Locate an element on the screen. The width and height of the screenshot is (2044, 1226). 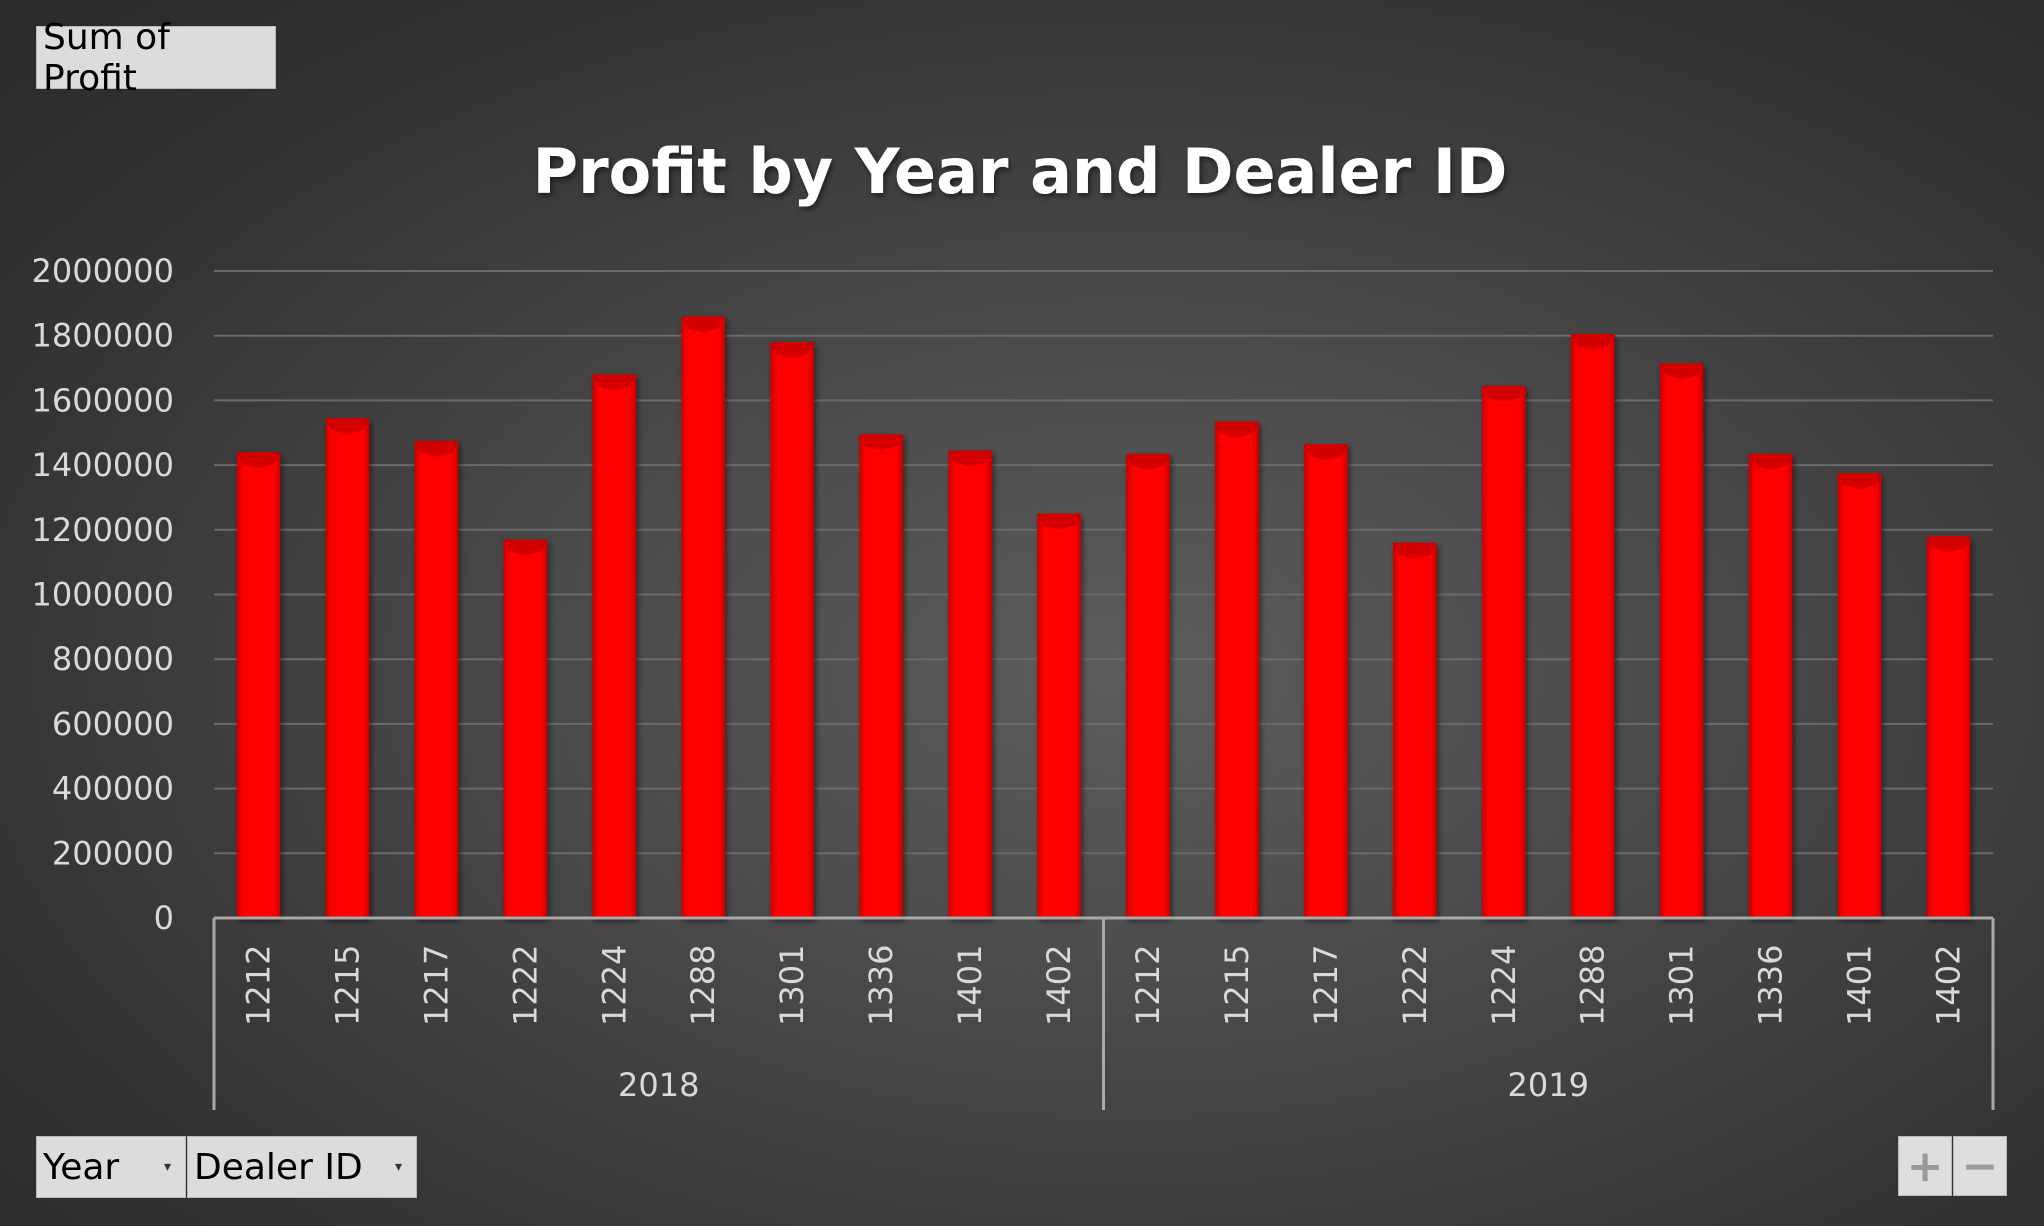
y-tick-label: 1600000 is located at coordinates (102, 400).